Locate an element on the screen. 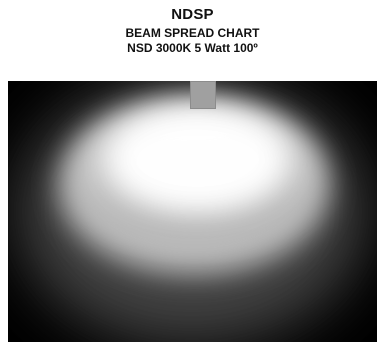  chart-subtitle: BEAM SPREAD CHART is located at coordinates (192, 33).